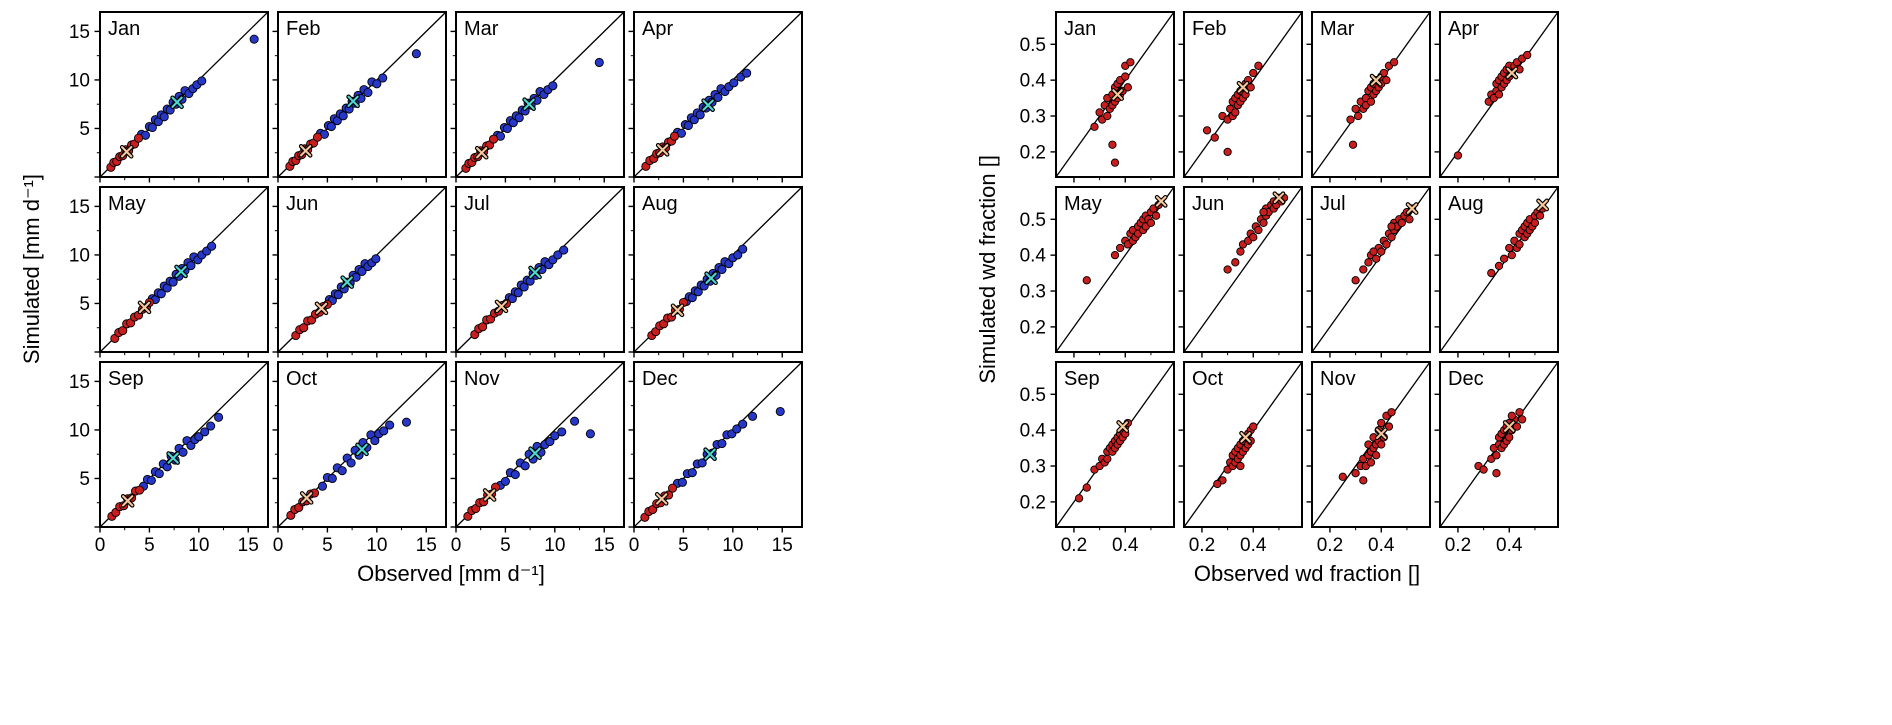 This screenshot has height=725, width=1892. Describe the element at coordinates (477, 204) in the screenshot. I see `month-label-precip-jul: Jul` at that location.